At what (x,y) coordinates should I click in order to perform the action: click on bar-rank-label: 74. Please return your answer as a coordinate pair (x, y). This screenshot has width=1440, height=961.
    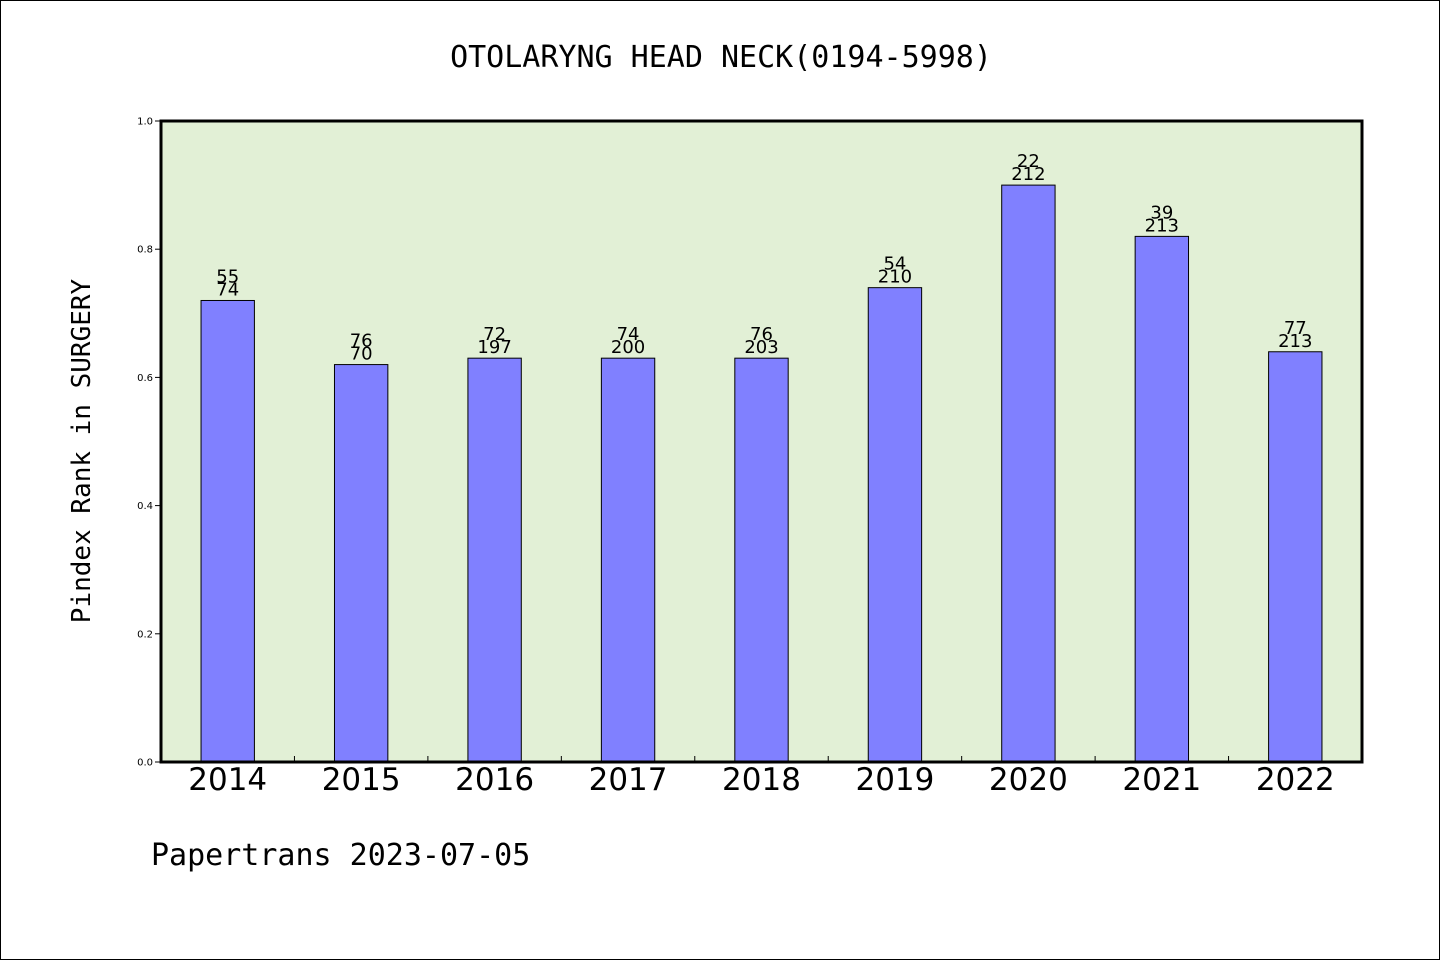
    Looking at the image, I should click on (628, 334).